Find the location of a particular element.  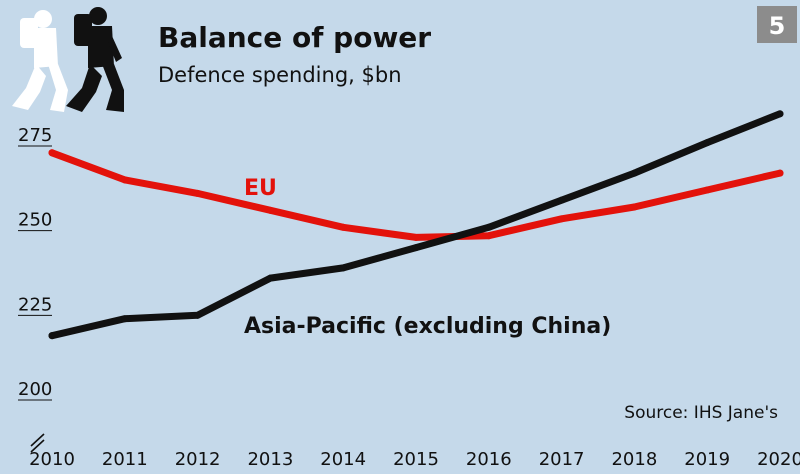

x-tick-label: 2016 is located at coordinates (489, 459).